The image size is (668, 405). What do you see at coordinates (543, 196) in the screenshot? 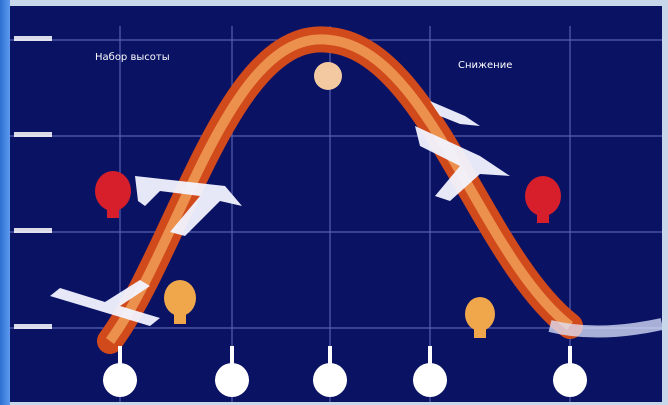
I see `marker-red-right` at bounding box center [543, 196].